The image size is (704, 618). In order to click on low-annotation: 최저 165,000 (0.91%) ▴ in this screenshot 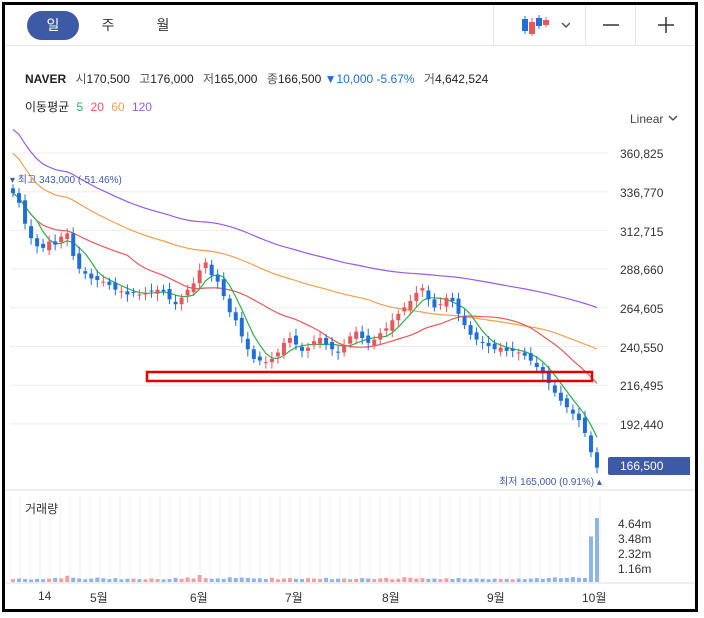, I will do `click(550, 482)`.